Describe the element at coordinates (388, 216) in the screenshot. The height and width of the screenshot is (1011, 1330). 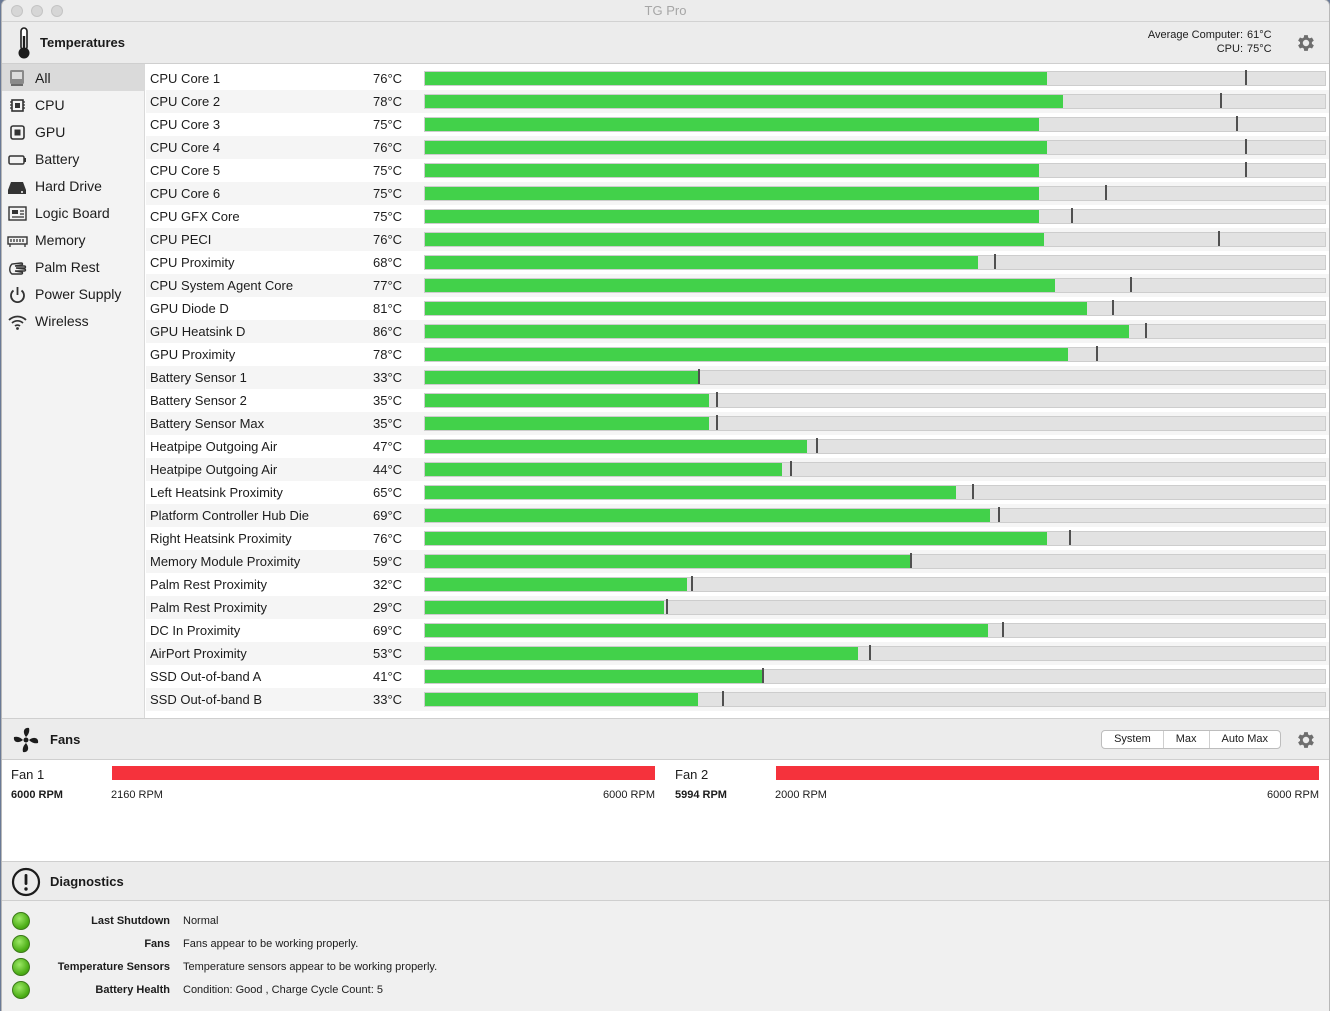
I see `sensor-temperature: 75°C` at that location.